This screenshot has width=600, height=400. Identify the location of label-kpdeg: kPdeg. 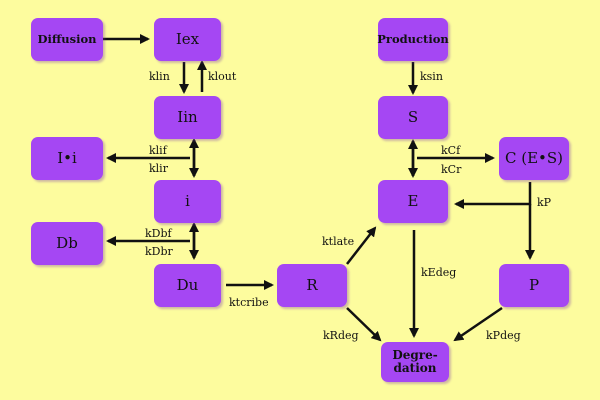
(503, 335).